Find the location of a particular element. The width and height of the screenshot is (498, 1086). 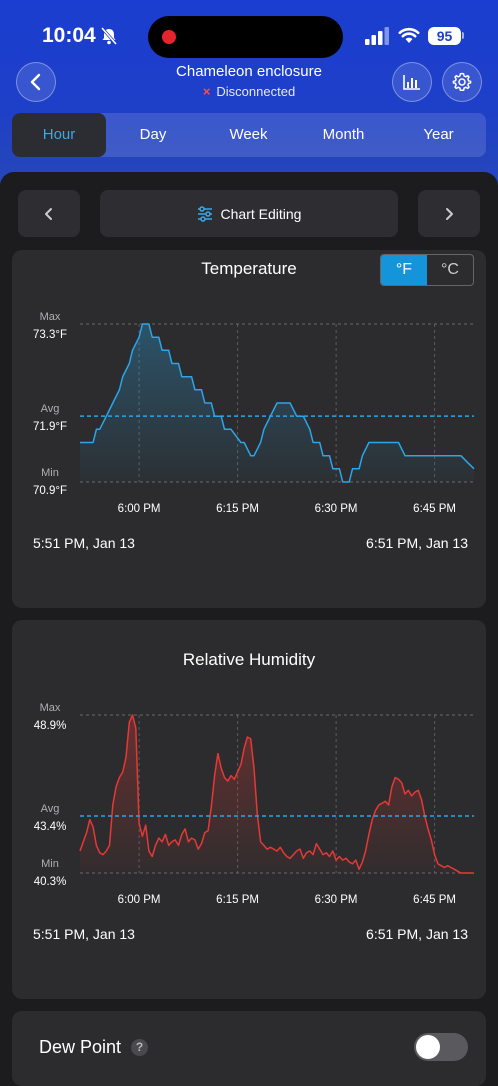

unit-celsius-button: °C is located at coordinates (450, 269).